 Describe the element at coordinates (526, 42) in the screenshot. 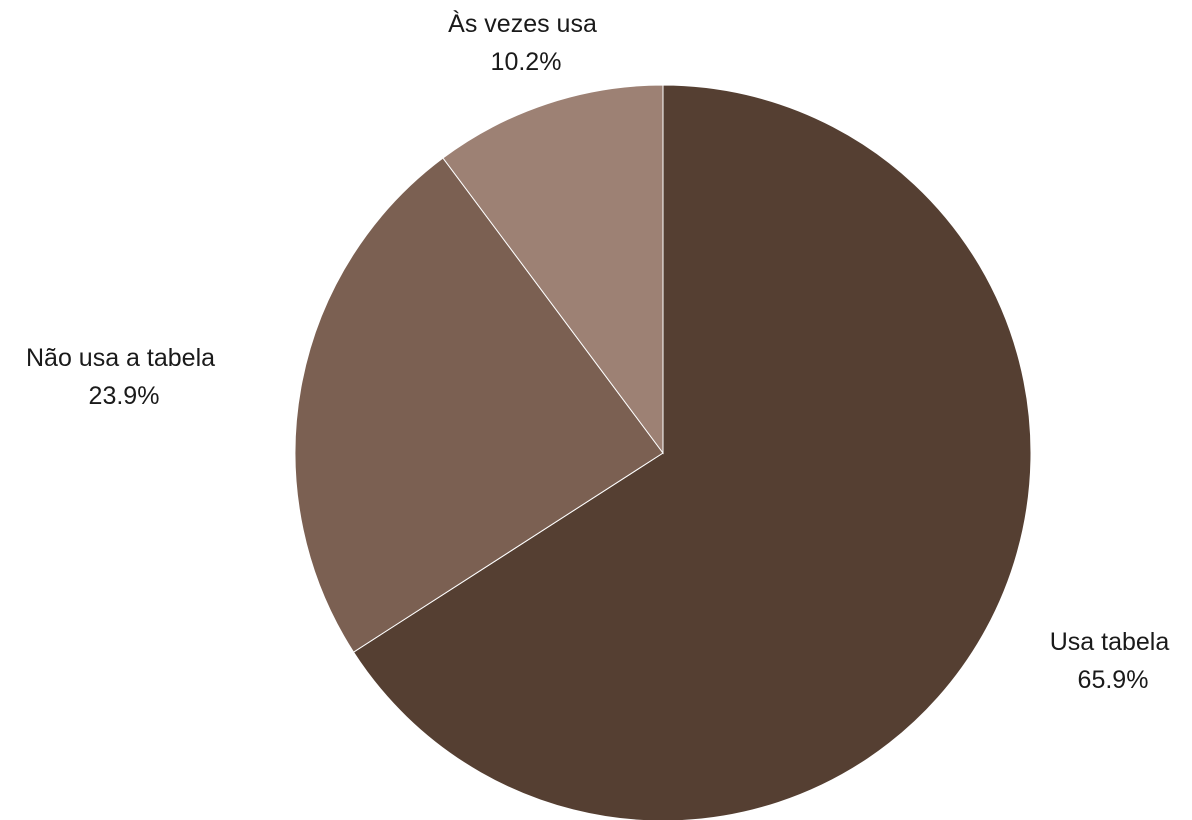

I see `slice-label-as-vezes: Às vezes usa 10.2%` at that location.